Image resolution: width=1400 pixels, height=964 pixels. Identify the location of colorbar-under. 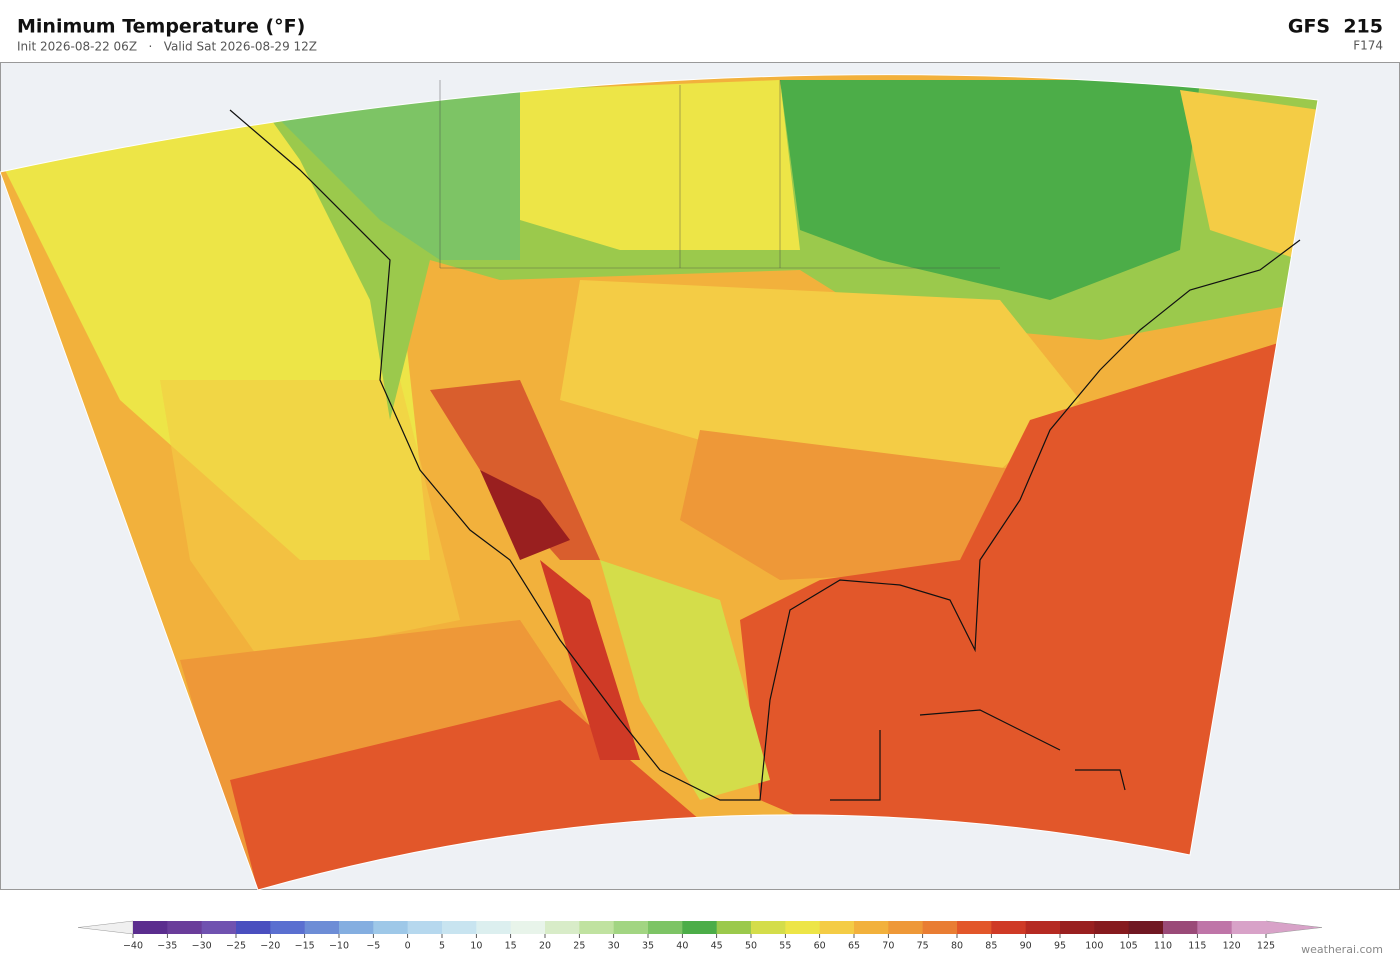
(105, 927).